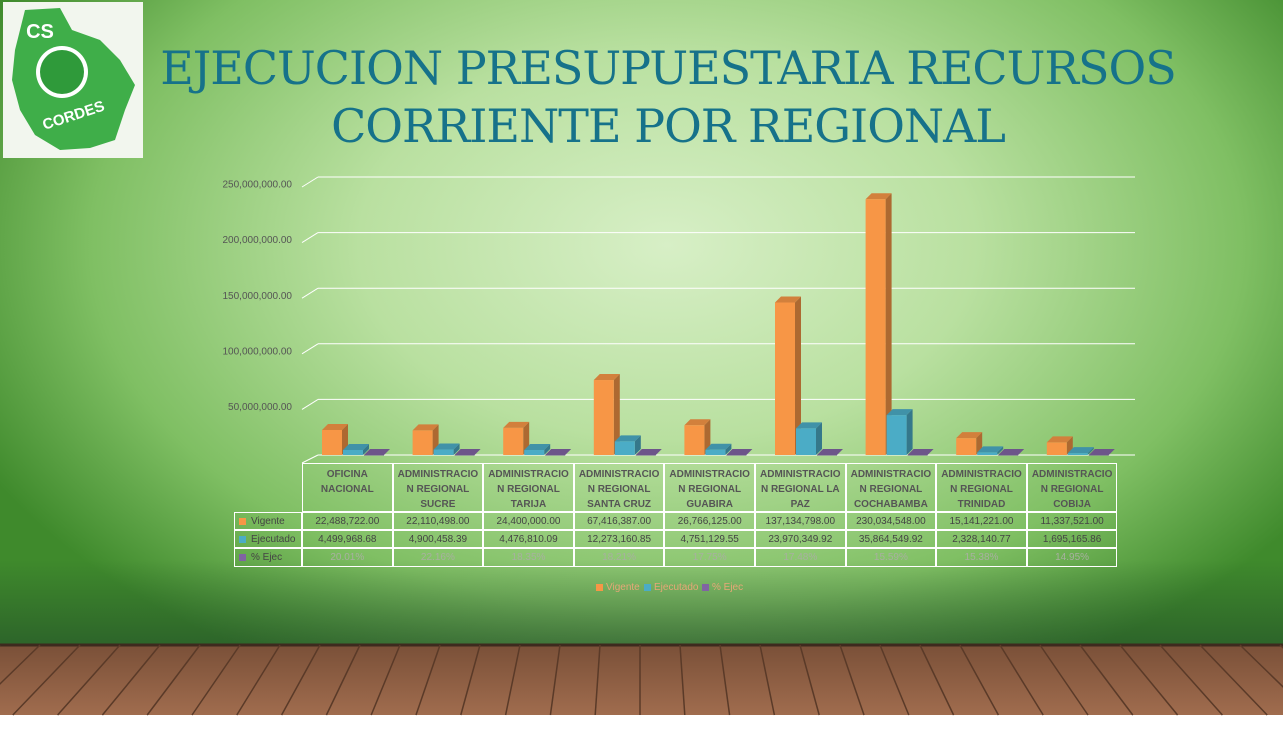 The width and height of the screenshot is (1283, 729). Describe the element at coordinates (257, 185) in the screenshot. I see `y-tick-label: 250,000,000.00` at that location.